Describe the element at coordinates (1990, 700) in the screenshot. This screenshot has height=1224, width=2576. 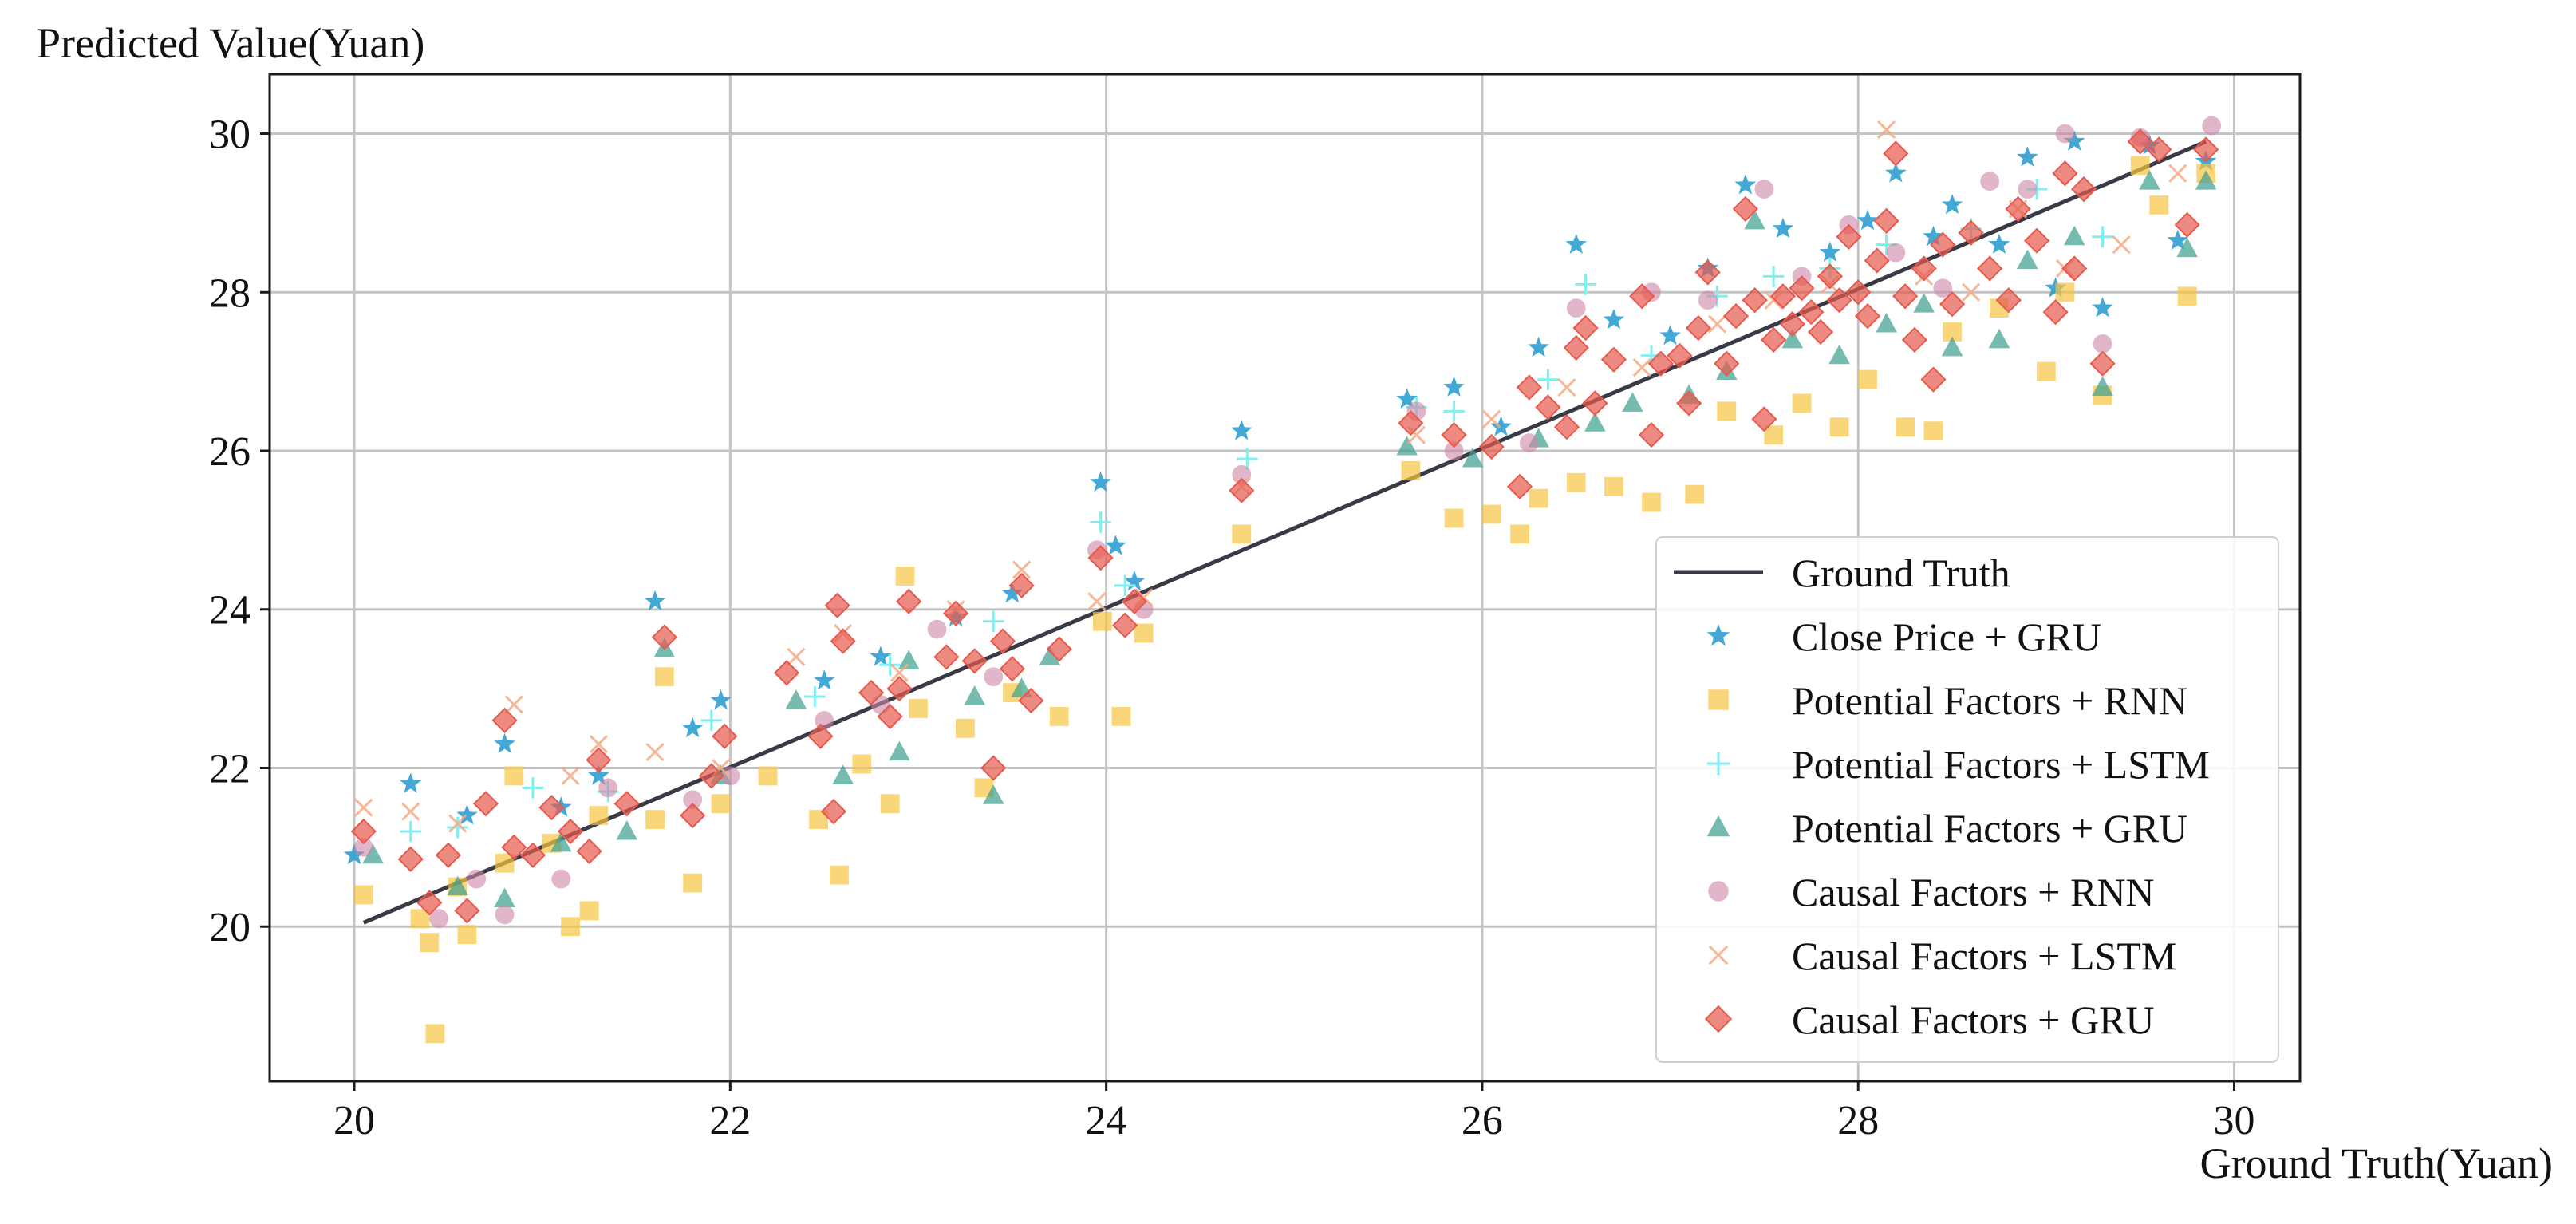
I see `legend-label: Potential Factors + RNN` at that location.